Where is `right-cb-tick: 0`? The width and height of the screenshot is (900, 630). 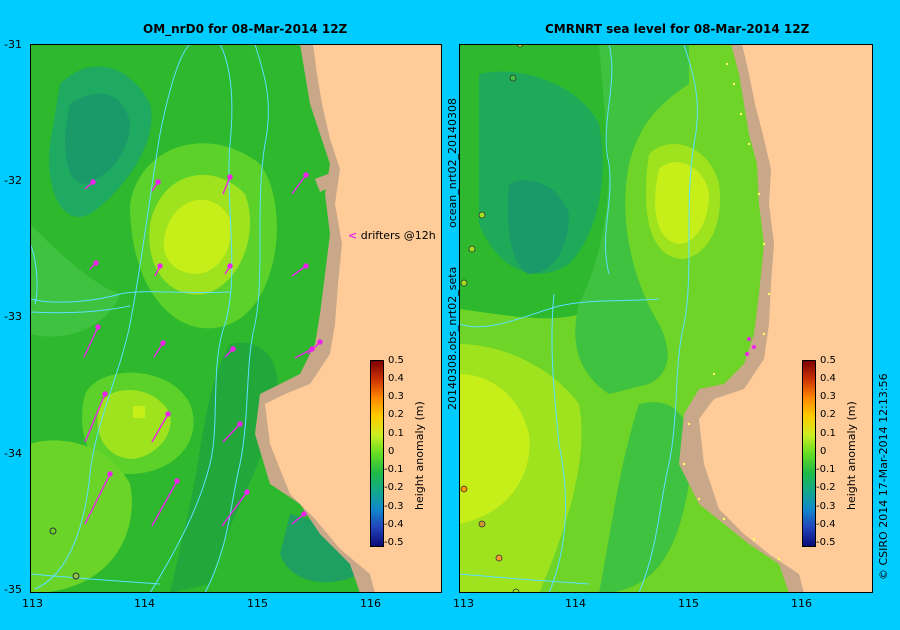 right-cb-tick: 0 is located at coordinates (823, 451).